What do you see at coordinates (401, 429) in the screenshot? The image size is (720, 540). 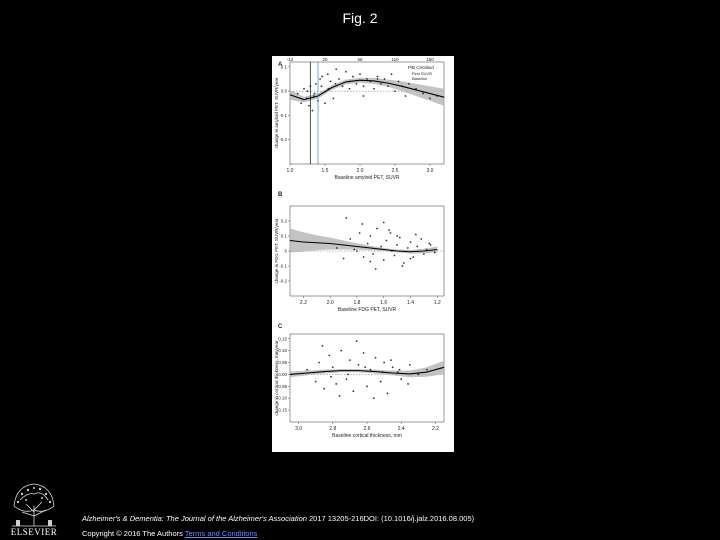 I see `x-tick-label: 2.4` at bounding box center [401, 429].